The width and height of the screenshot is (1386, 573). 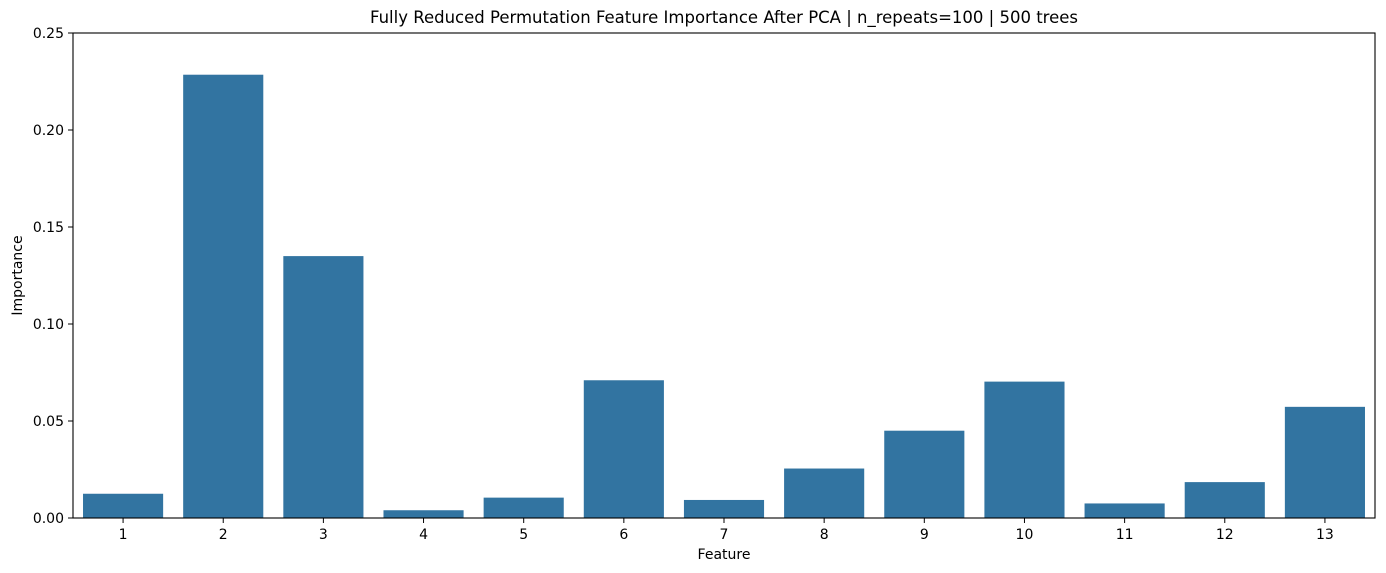 I want to click on x-axis-ticks: 1 2 3 4 5 6 7 8 9 10 11 12 13, so click(x=726, y=530).